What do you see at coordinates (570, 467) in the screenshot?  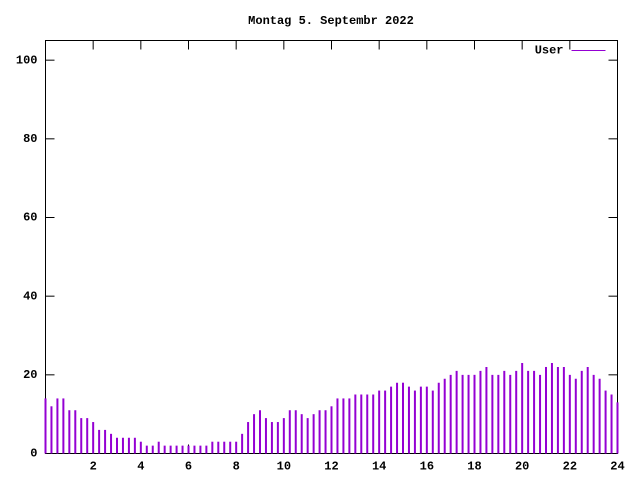 I see `x-tick-label: 22` at bounding box center [570, 467].